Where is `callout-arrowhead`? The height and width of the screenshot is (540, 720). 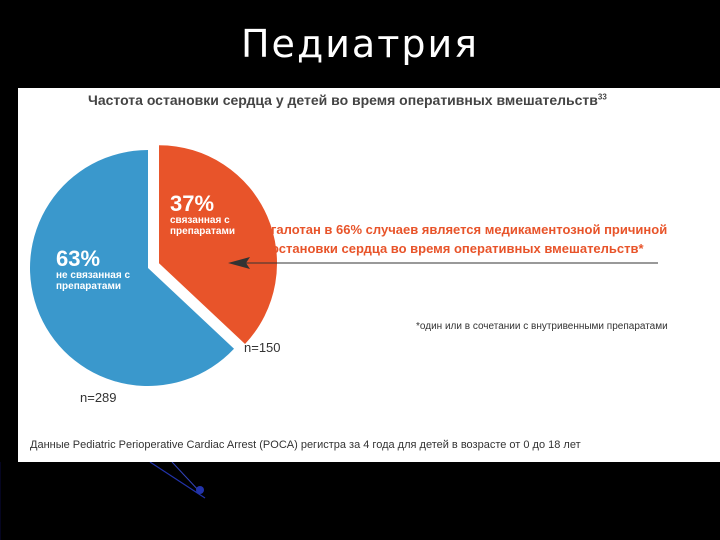 callout-arrowhead is located at coordinates (239, 263).